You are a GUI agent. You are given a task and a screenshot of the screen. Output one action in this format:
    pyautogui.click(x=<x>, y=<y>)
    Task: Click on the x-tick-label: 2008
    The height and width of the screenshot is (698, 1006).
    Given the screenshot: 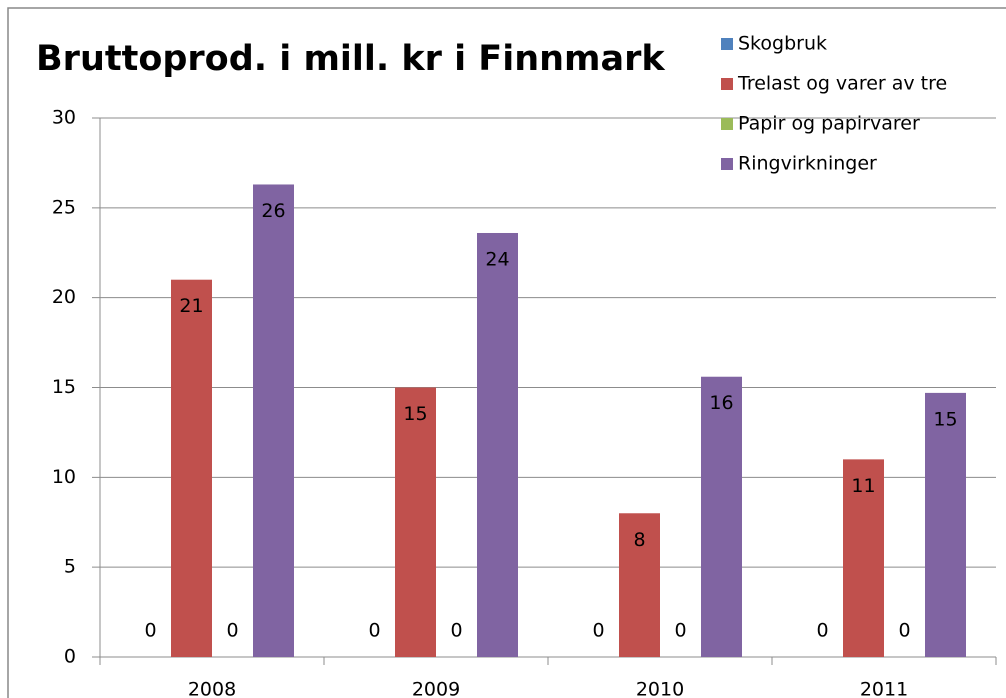 What is the action you would take?
    pyautogui.click(x=212, y=688)
    